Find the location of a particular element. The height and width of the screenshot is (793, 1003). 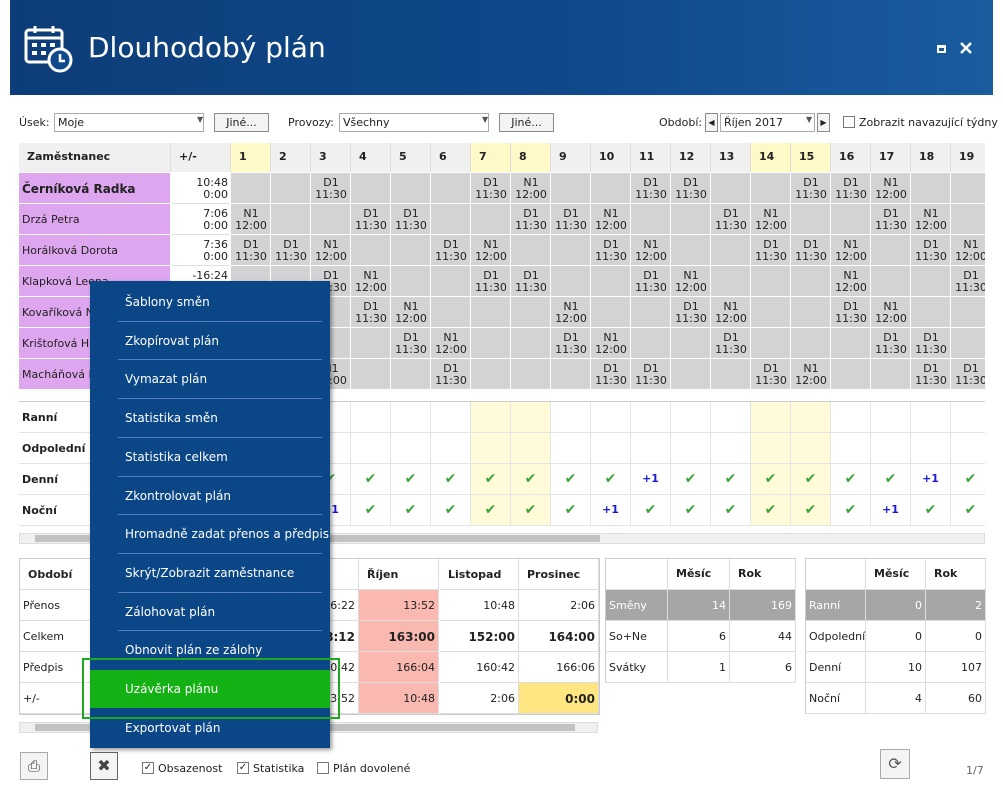

menu-item: Vymazat plán is located at coordinates (166, 379).